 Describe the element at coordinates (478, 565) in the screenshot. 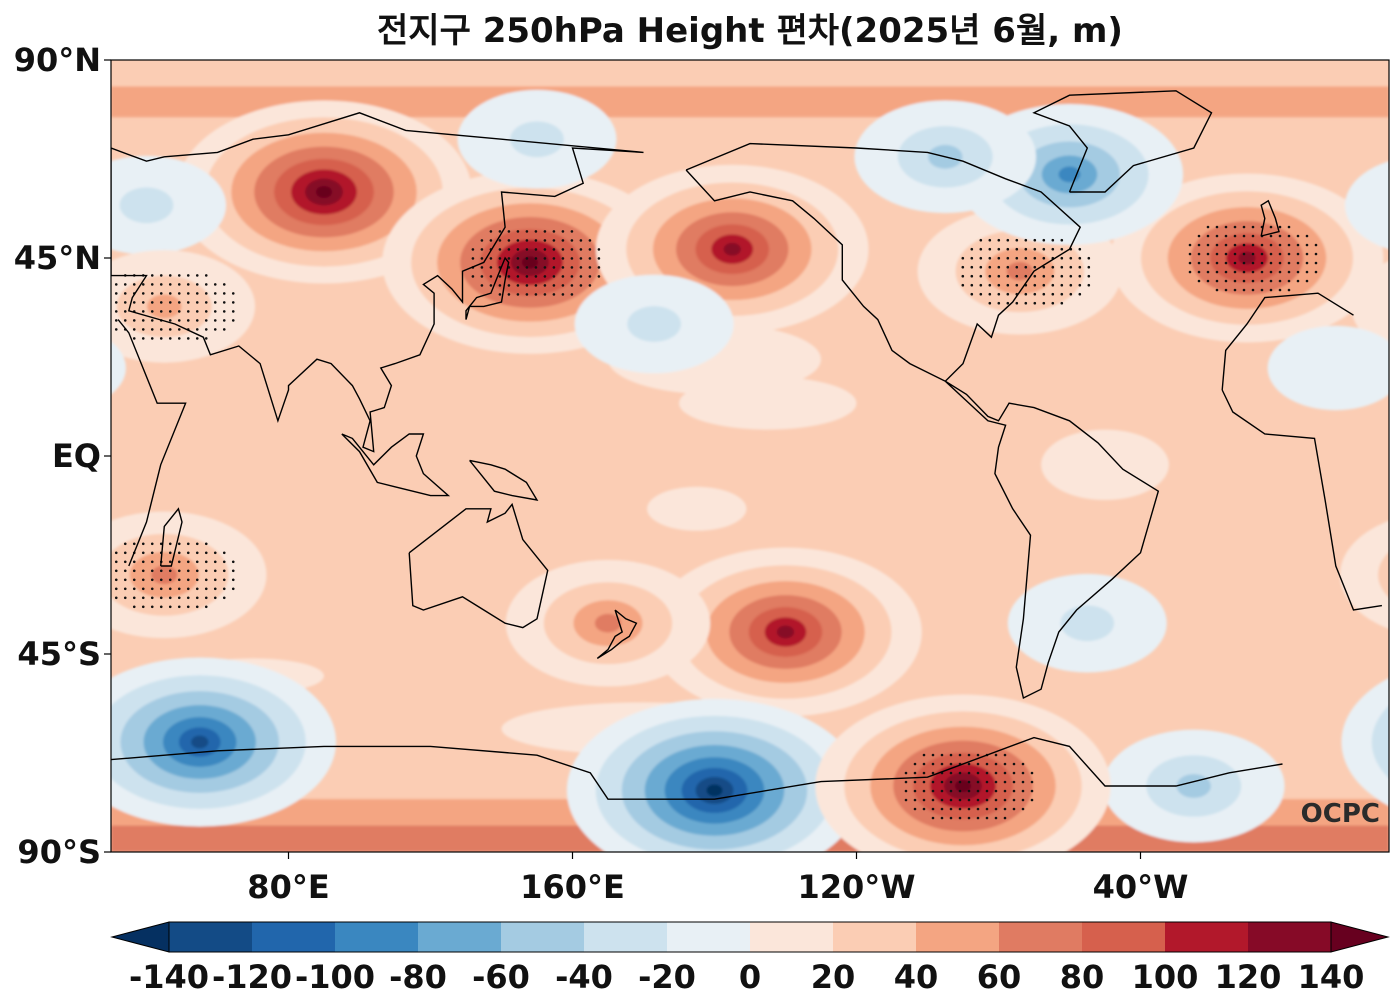

I see `australia-coastline` at that location.